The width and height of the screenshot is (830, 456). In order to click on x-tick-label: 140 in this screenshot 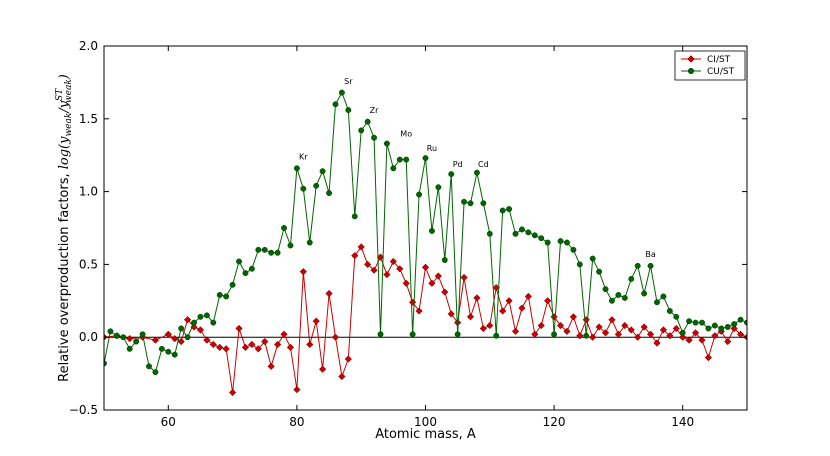, I will do `click(682, 422)`.